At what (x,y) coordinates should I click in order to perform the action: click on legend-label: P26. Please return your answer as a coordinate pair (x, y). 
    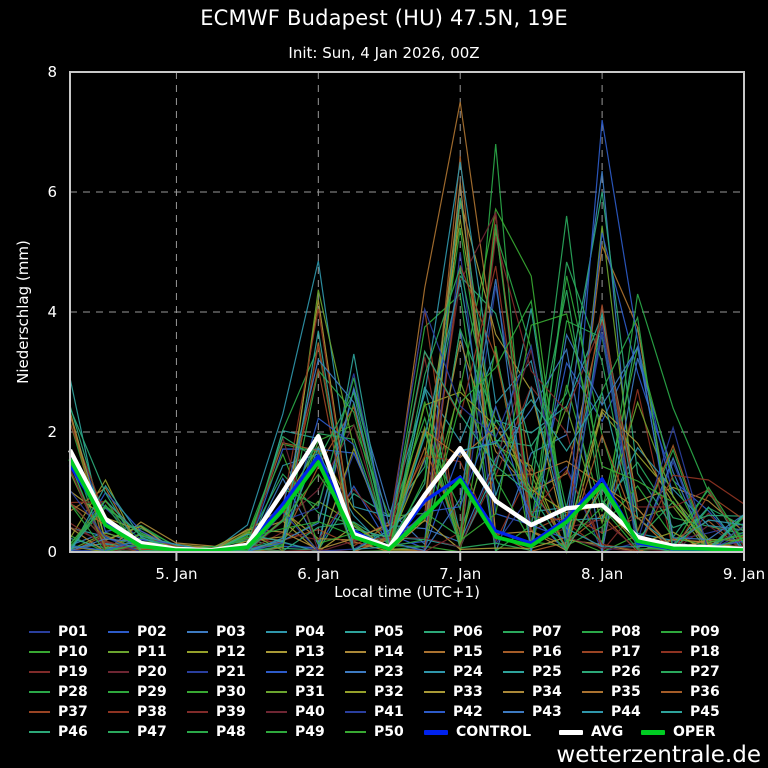
    Looking at the image, I should click on (626, 672).